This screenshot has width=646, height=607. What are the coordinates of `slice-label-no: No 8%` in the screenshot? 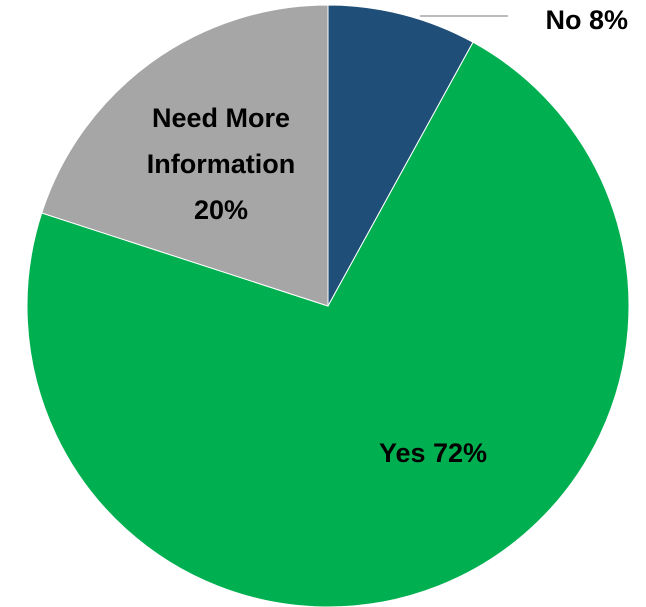 It's located at (586, 20).